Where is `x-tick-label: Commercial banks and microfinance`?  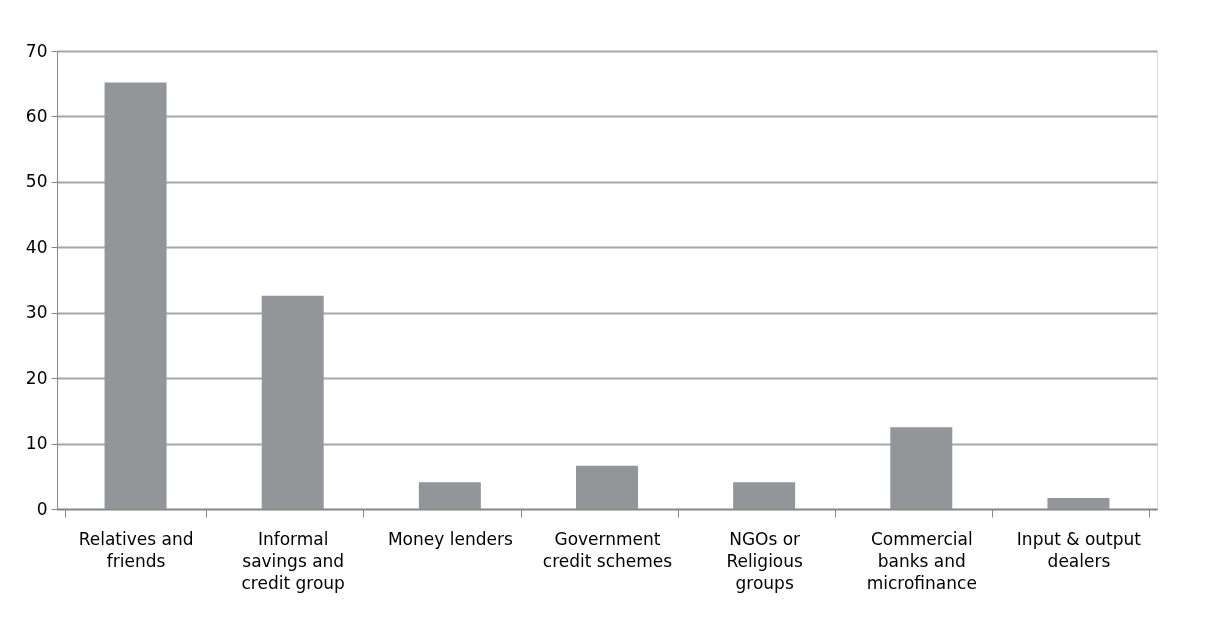
x-tick-label: Commercial banks and microfinance is located at coordinates (921, 560).